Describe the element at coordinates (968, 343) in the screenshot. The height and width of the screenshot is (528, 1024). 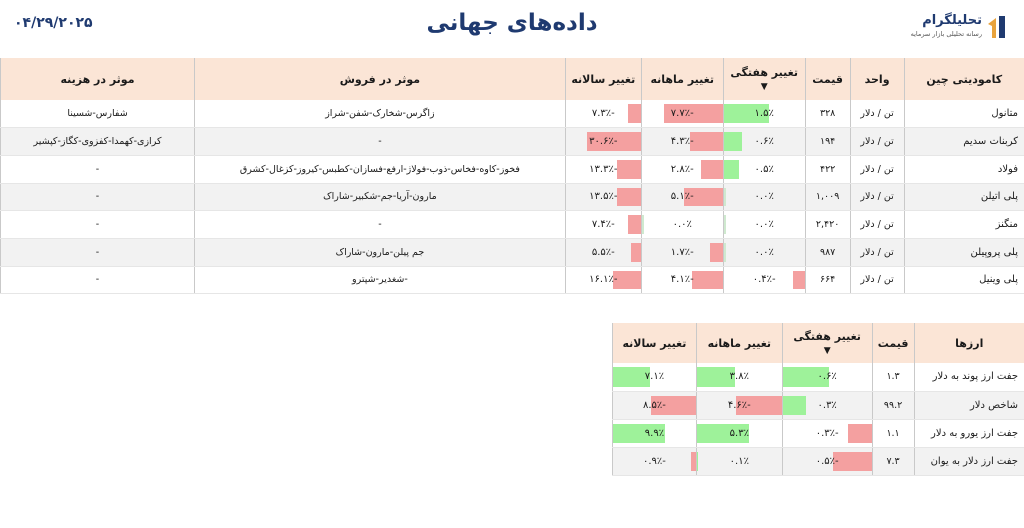
I see `col-header-currency: ارزها` at that location.